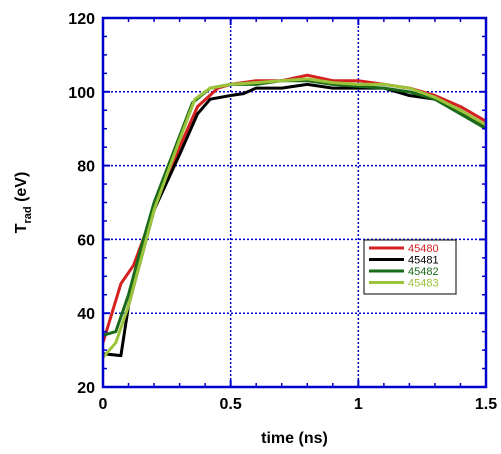 The image size is (501, 454). Describe the element at coordinates (86, 314) in the screenshot. I see `y-tick-label: 40` at that location.